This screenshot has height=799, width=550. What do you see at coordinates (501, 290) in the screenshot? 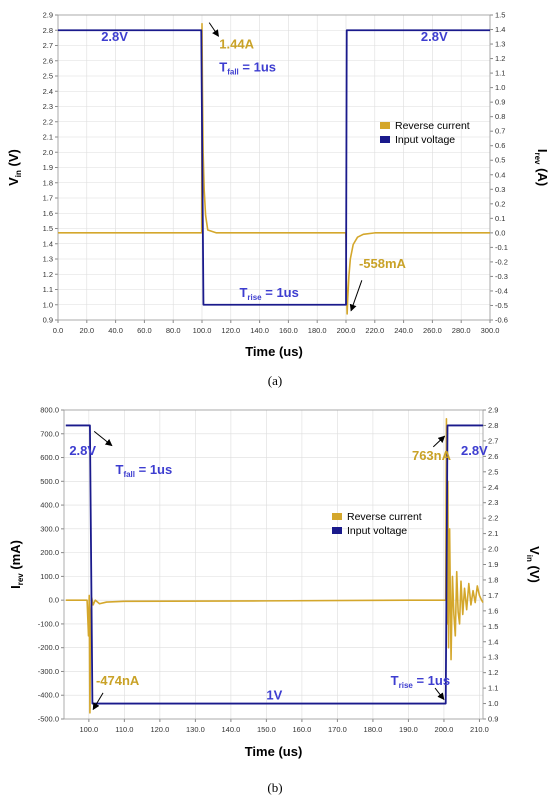
I see `y-right-tick-label: -0.4` at bounding box center [501, 290].